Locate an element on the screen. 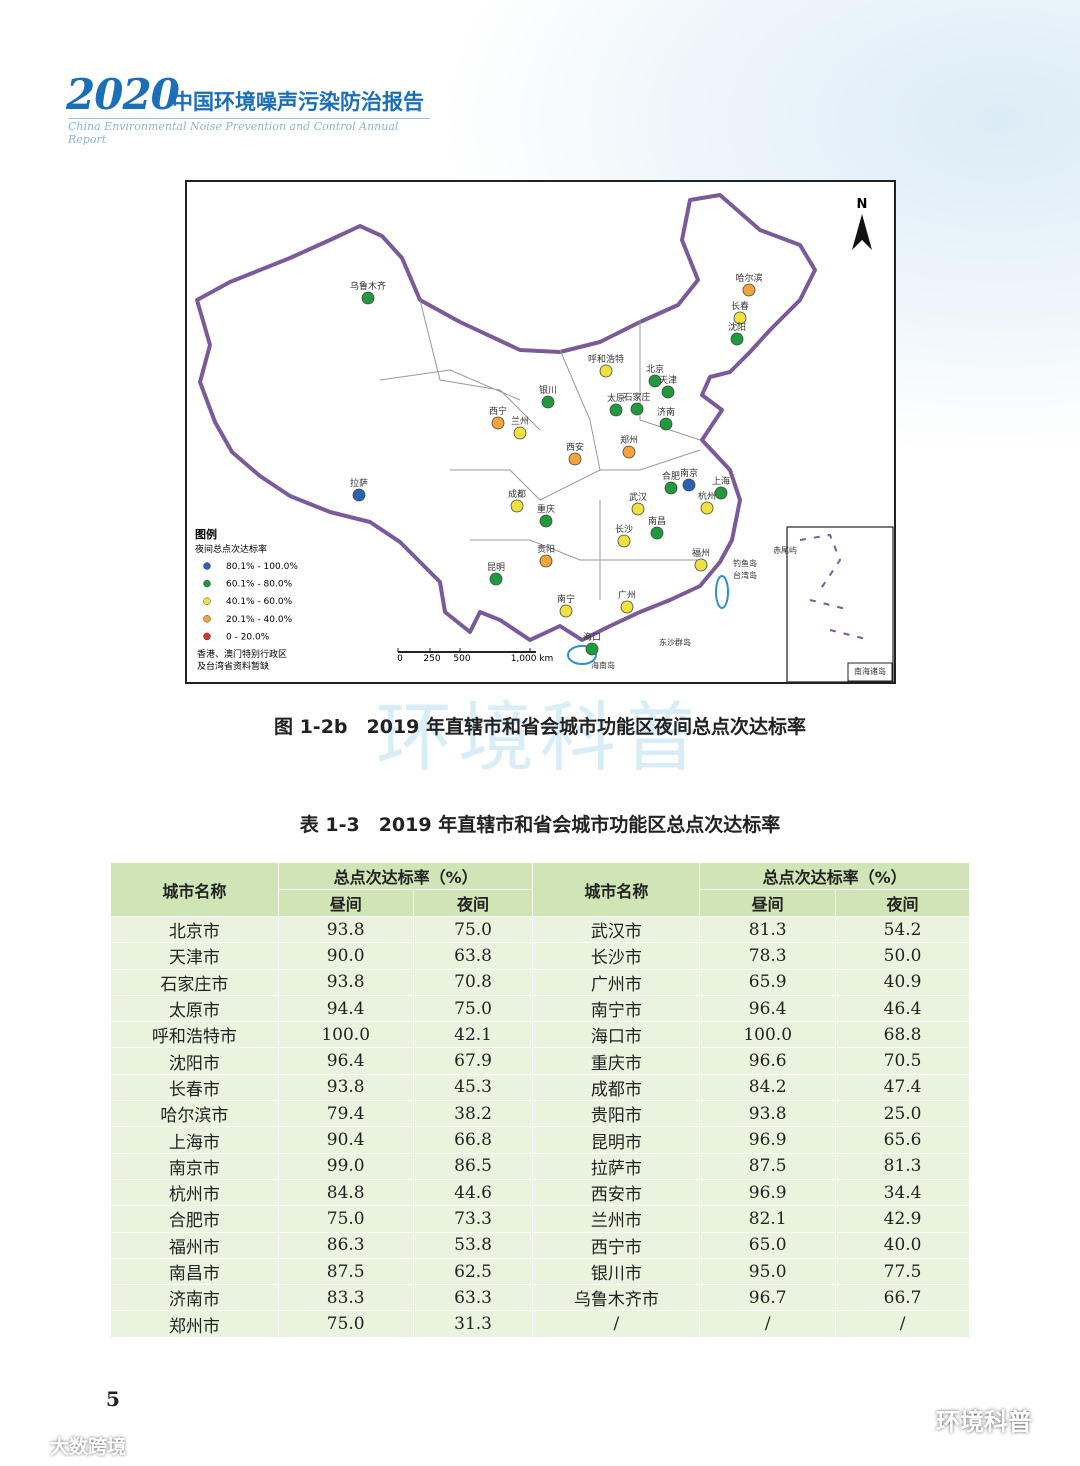 The width and height of the screenshot is (1080, 1466). table-cell: 84.2 is located at coordinates (768, 1087).